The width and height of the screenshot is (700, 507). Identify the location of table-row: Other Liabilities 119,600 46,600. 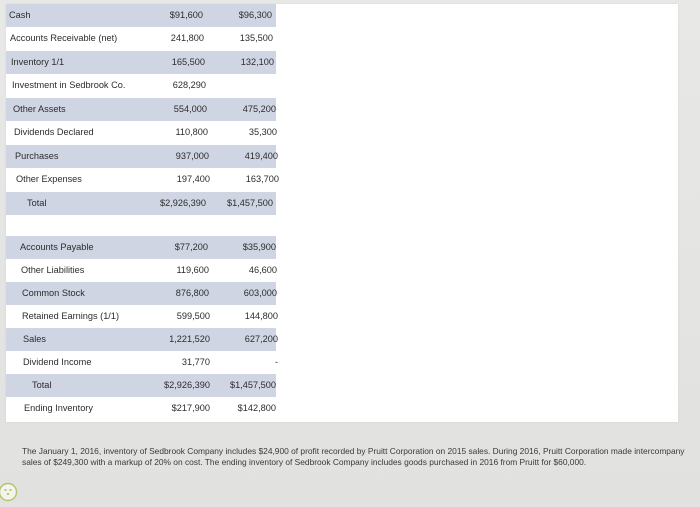
(141, 270).